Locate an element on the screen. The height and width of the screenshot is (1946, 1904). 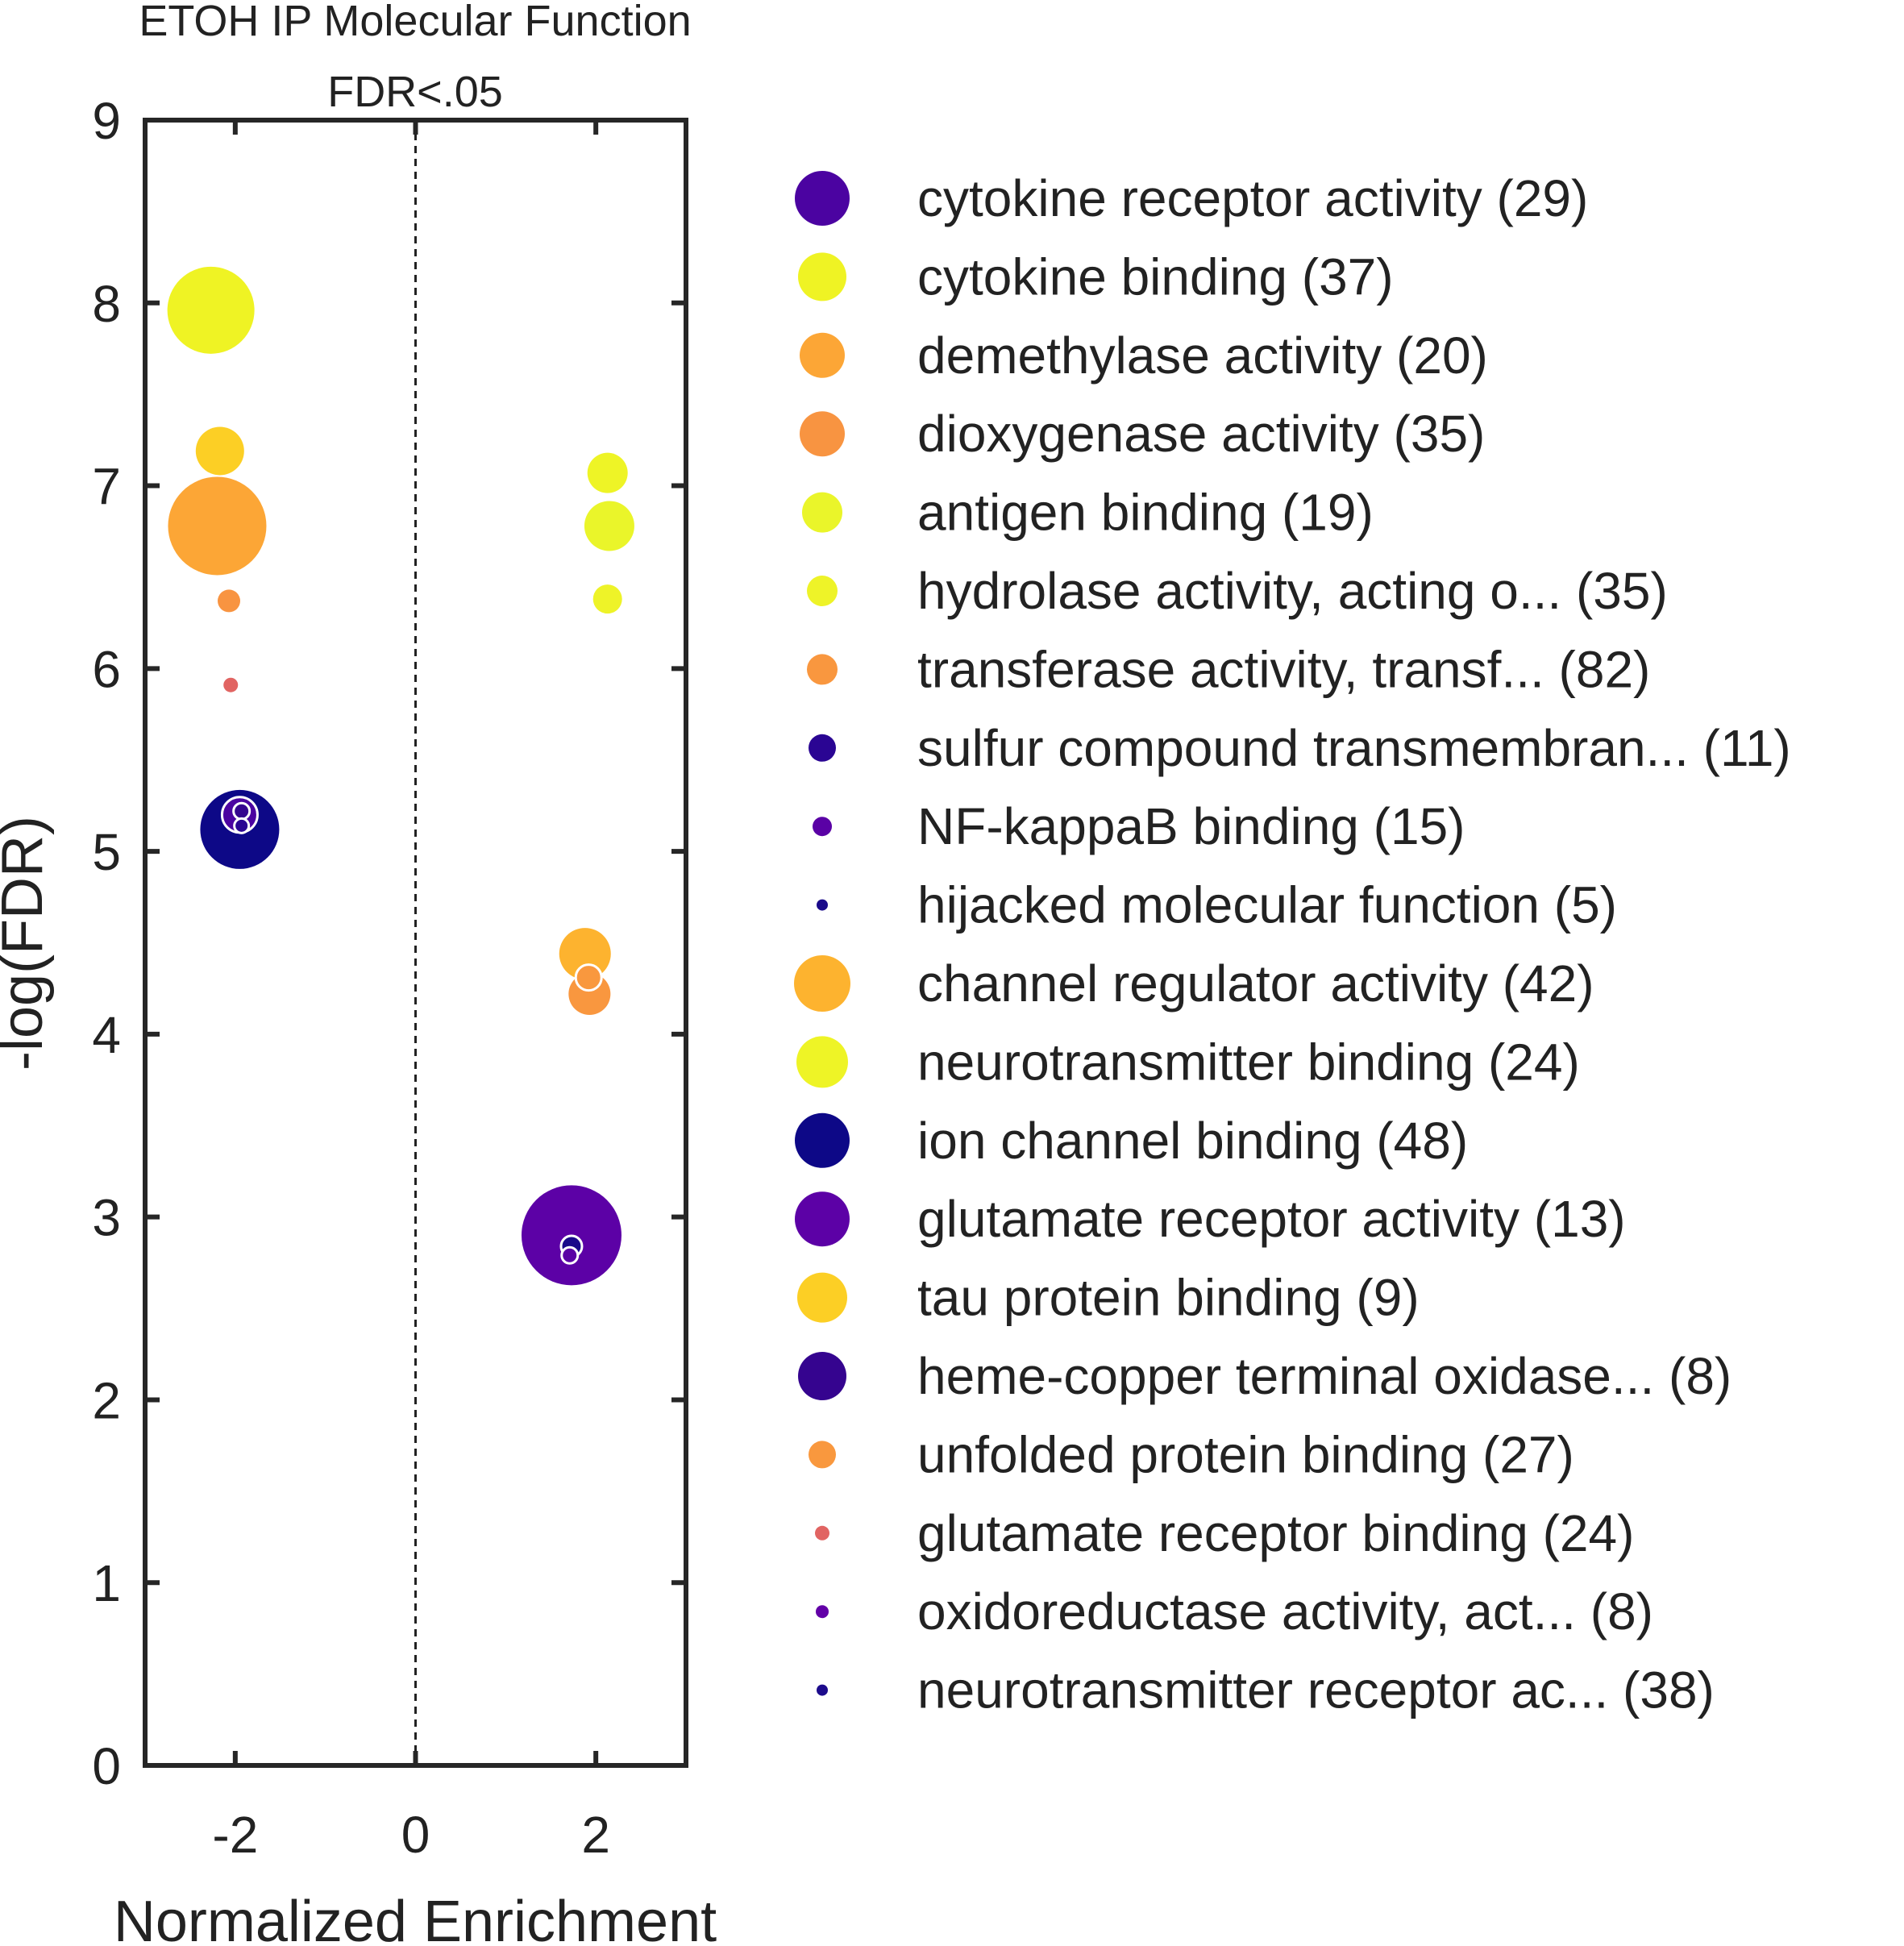
data-point-s2-p0 is located at coordinates (218, 526).